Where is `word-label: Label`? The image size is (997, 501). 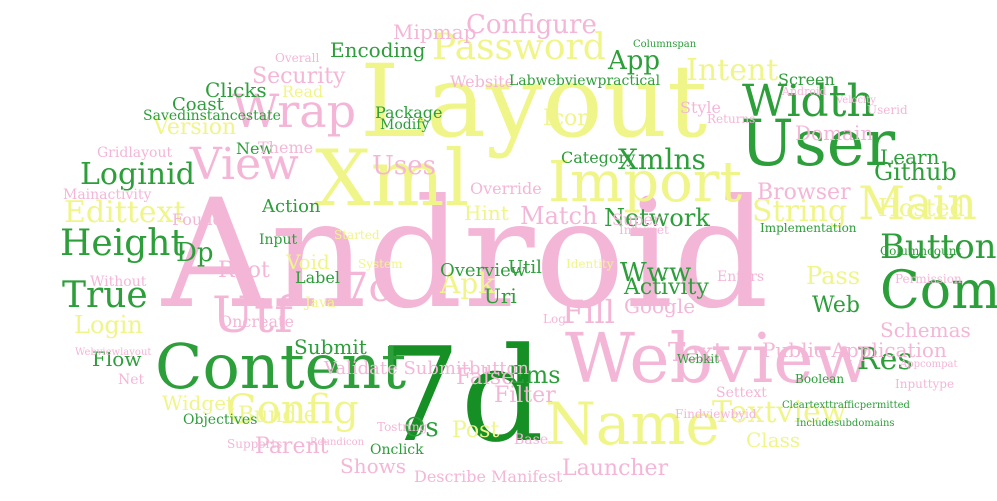
word-label: Label is located at coordinates (317, 277).